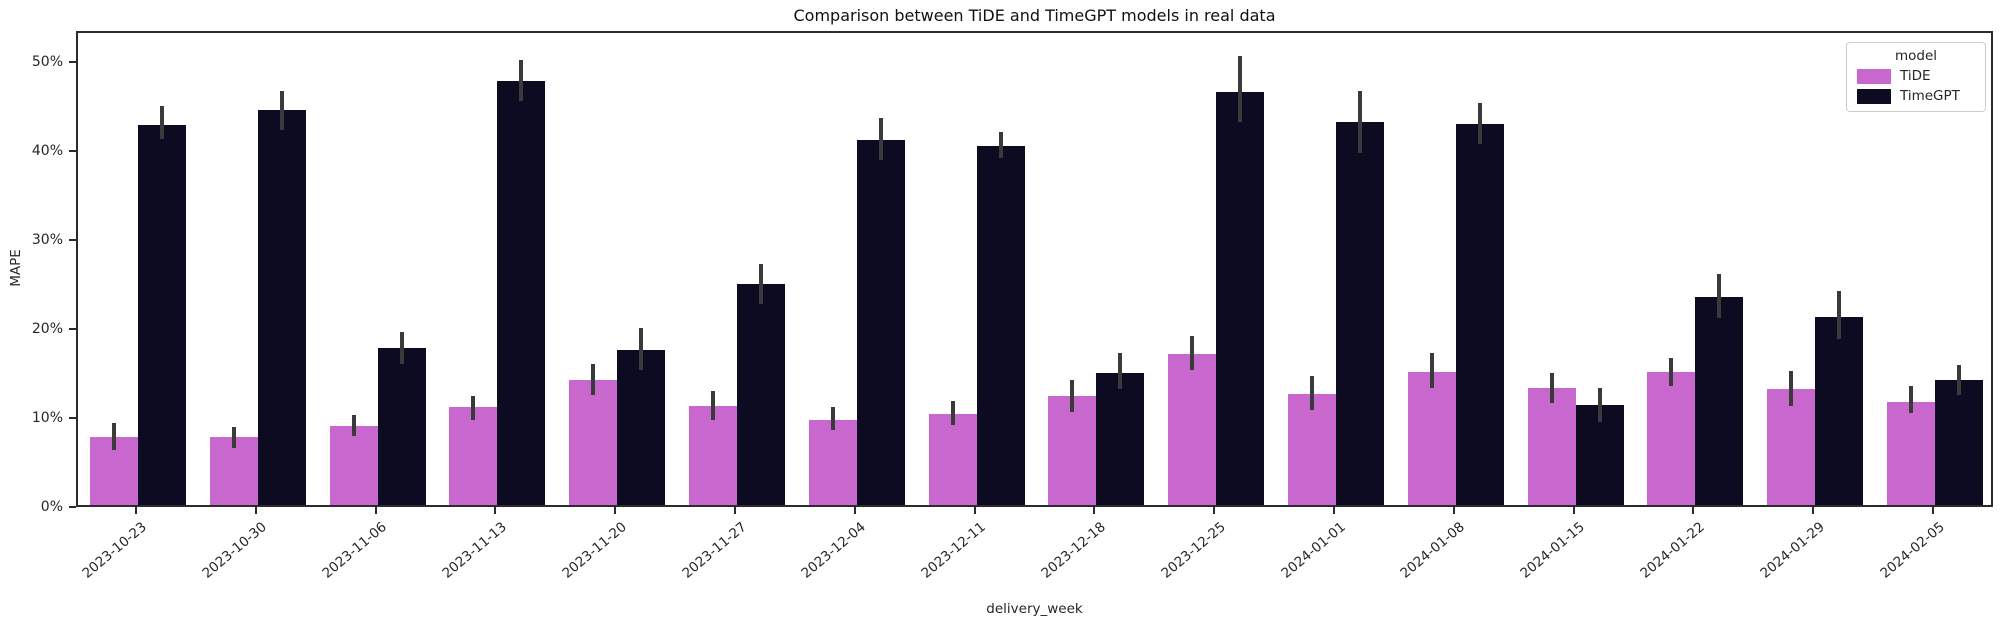 The height and width of the screenshot is (633, 2000). What do you see at coordinates (235, 550) in the screenshot?
I see `x-tick-label-text: 2023-10-30` at bounding box center [235, 550].